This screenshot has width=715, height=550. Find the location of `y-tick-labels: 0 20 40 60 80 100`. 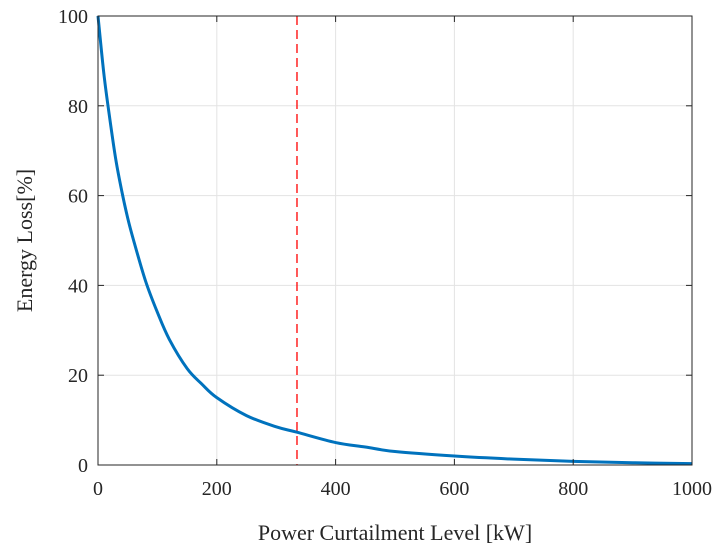

y-tick-labels: 0 20 40 60 80 100 is located at coordinates (73, 241).